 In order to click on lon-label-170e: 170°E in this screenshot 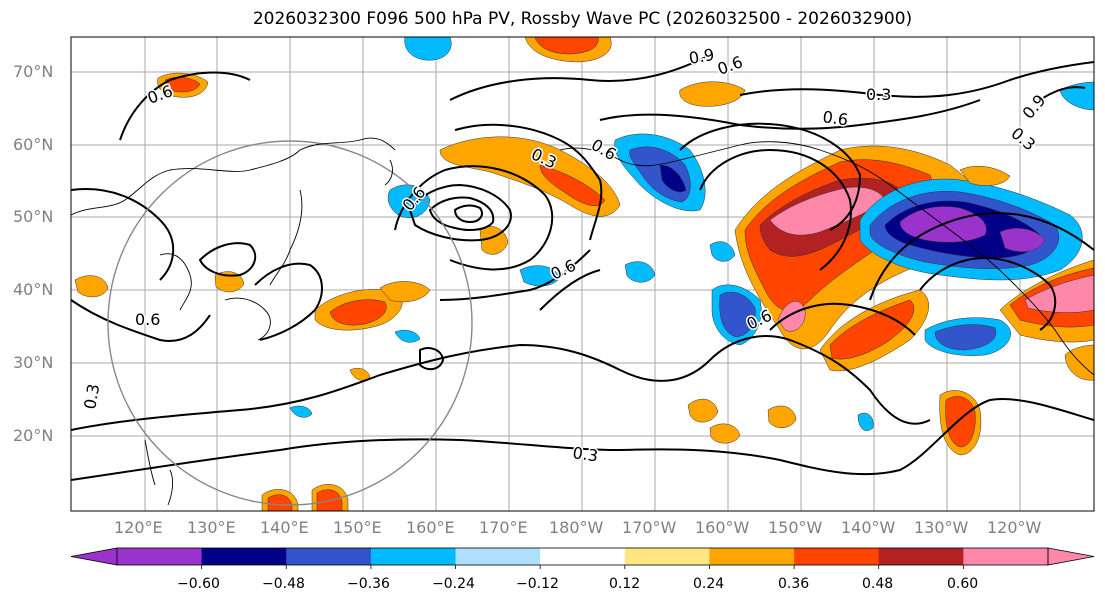, I will do `click(503, 527)`.